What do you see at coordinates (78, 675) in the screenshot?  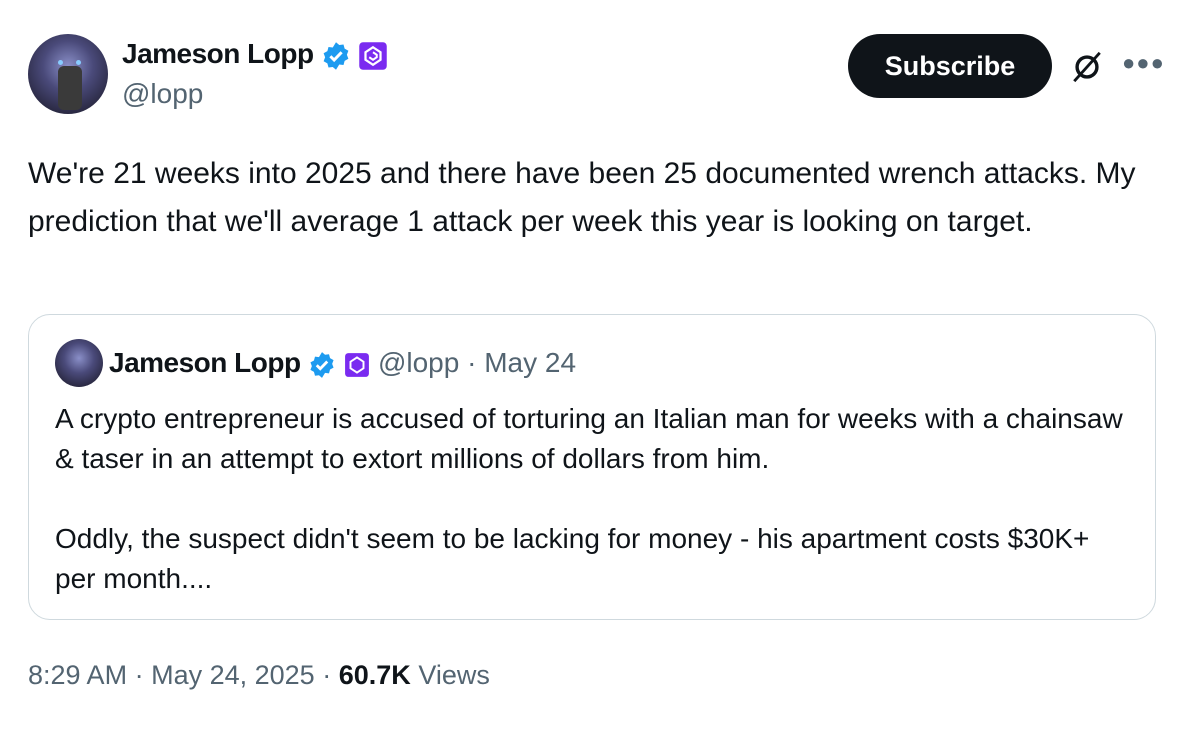 I see `tweet-time: 8:29 AM` at bounding box center [78, 675].